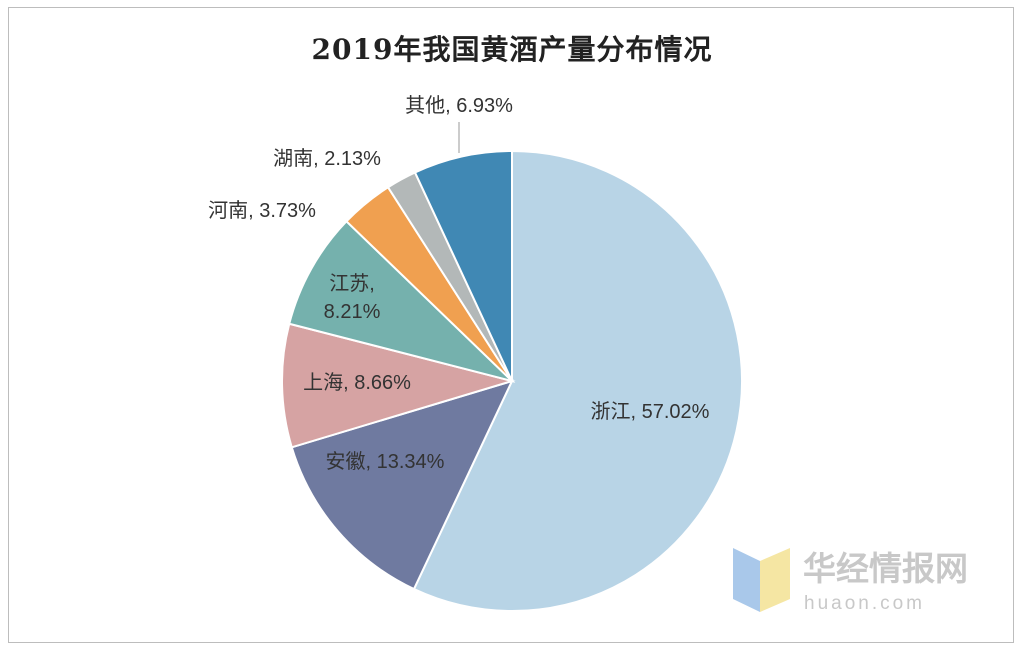 The width and height of the screenshot is (1024, 653). What do you see at coordinates (385, 461) in the screenshot?
I see `slice-label-1: 安徽, 13.34%` at bounding box center [385, 461].